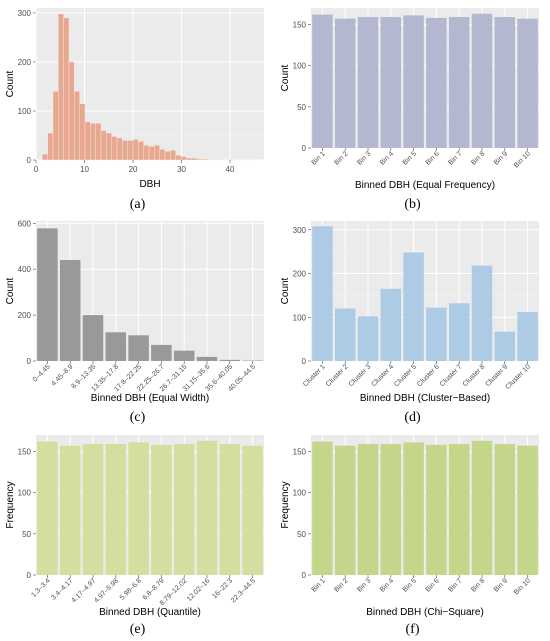  Describe the element at coordinates (428, 375) in the screenshot. I see `x-tick-label: Cluster 6` at that location.